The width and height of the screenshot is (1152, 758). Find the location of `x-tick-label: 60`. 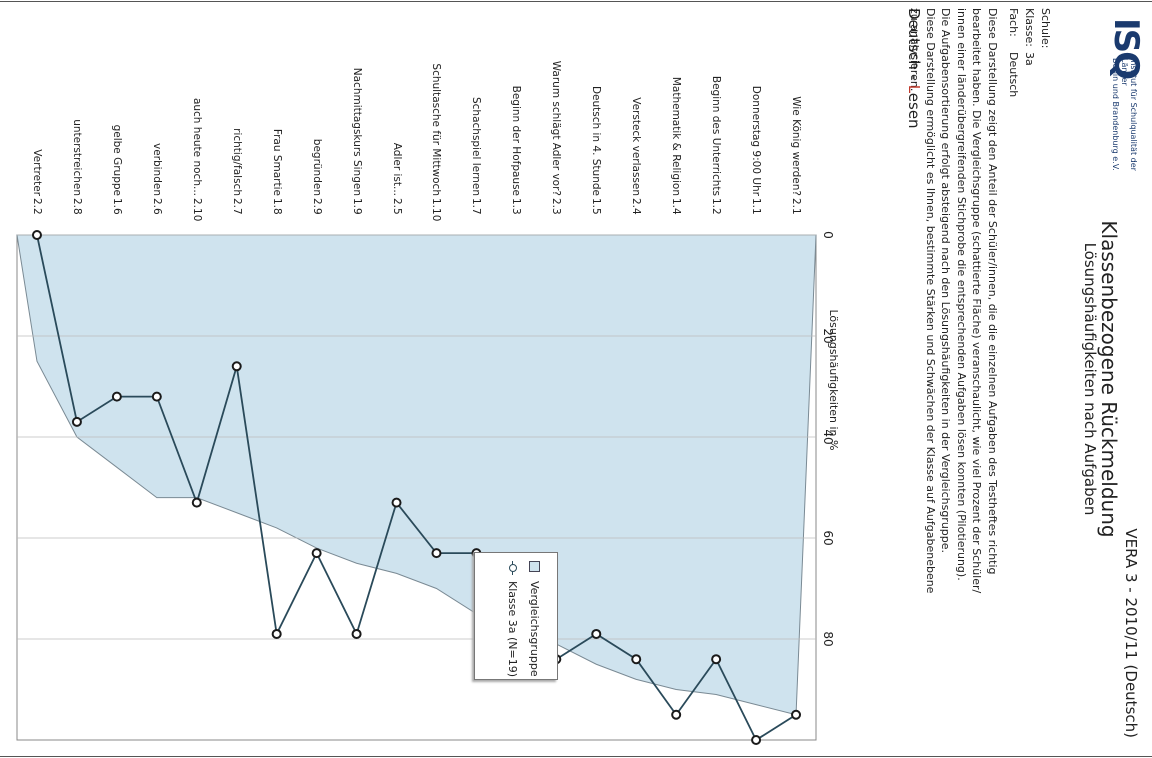

x-tick-label: 60 is located at coordinates (828, 537).